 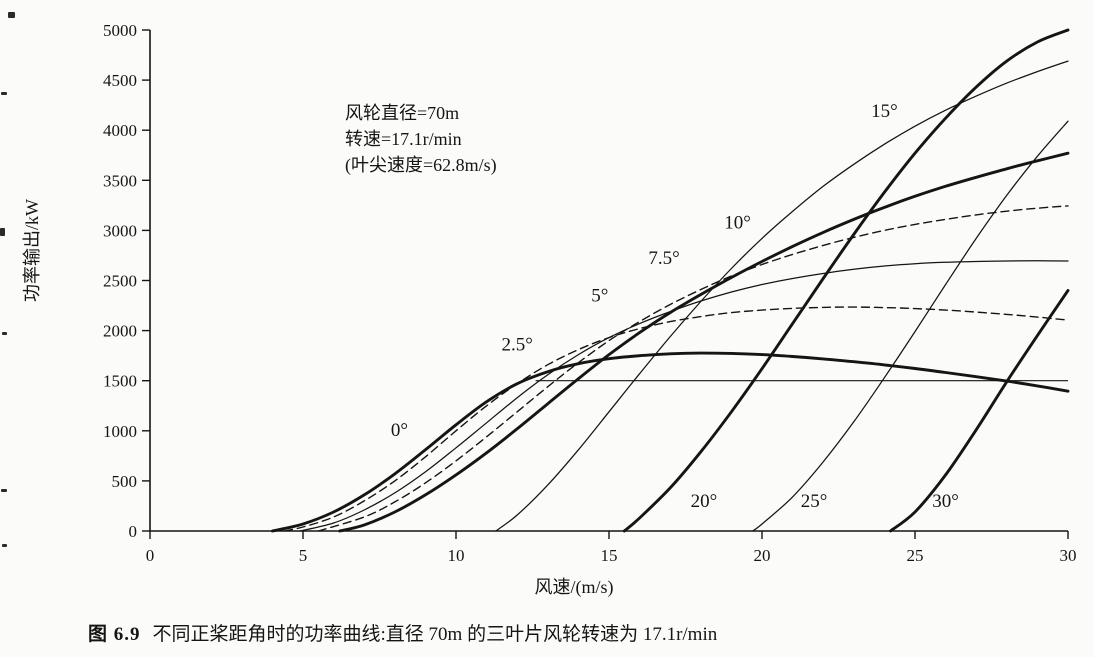 What do you see at coordinates (737, 222) in the screenshot?
I see `curve-label-10deg: 10°` at bounding box center [737, 222].